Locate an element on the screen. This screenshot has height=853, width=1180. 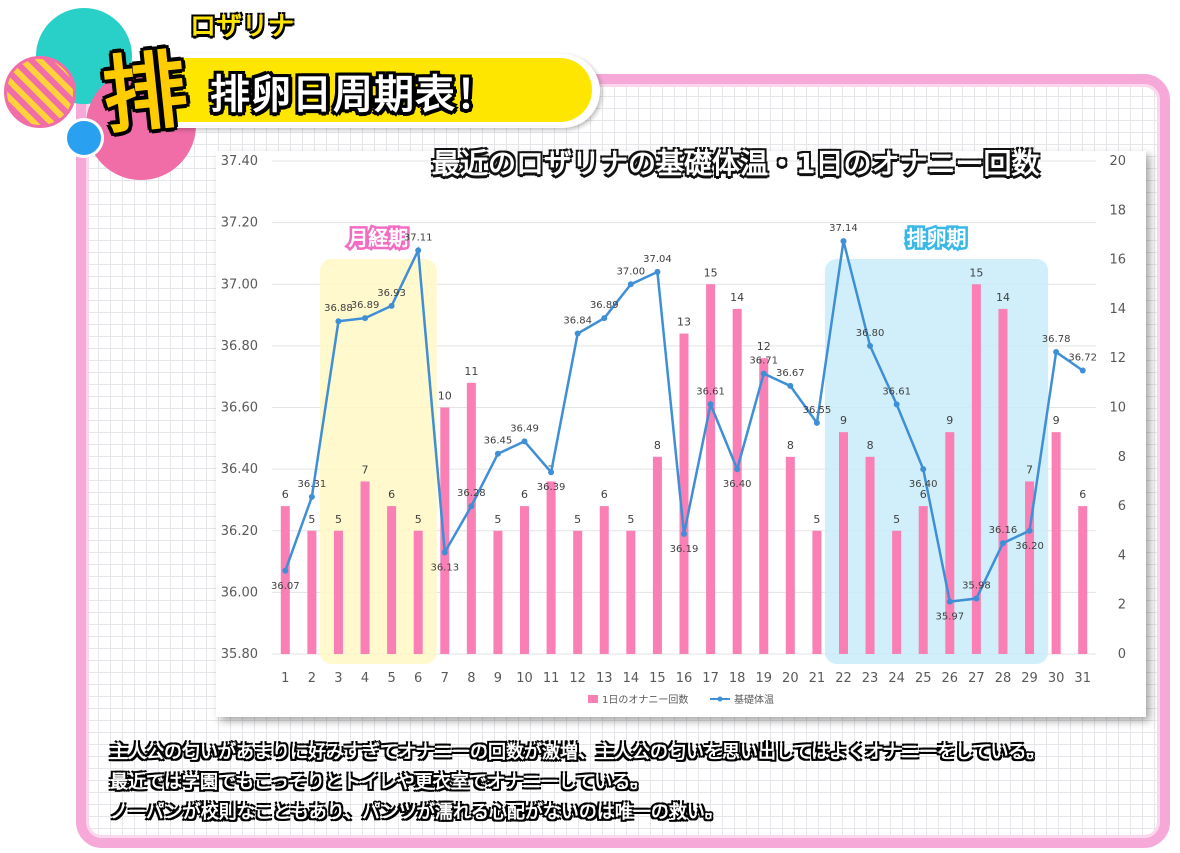
x-tick-label: 6 is located at coordinates (418, 678).